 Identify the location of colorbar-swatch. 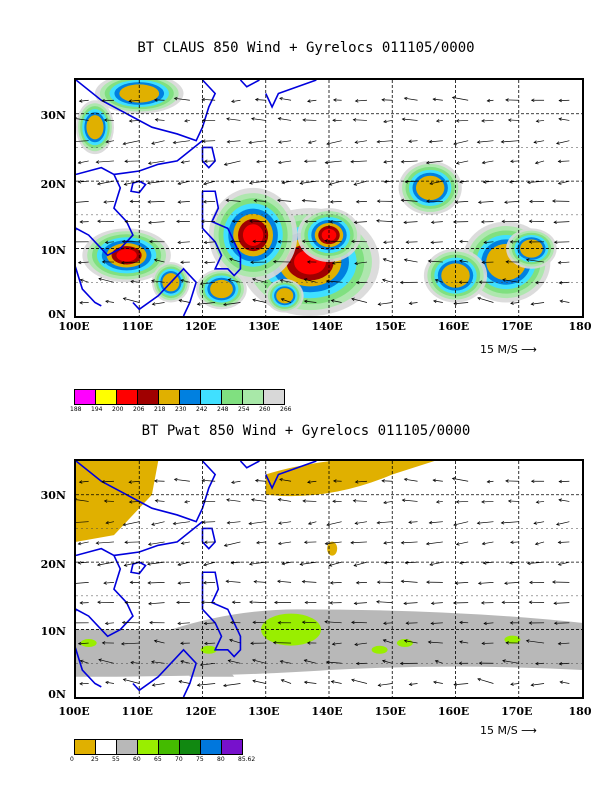
(85, 397).